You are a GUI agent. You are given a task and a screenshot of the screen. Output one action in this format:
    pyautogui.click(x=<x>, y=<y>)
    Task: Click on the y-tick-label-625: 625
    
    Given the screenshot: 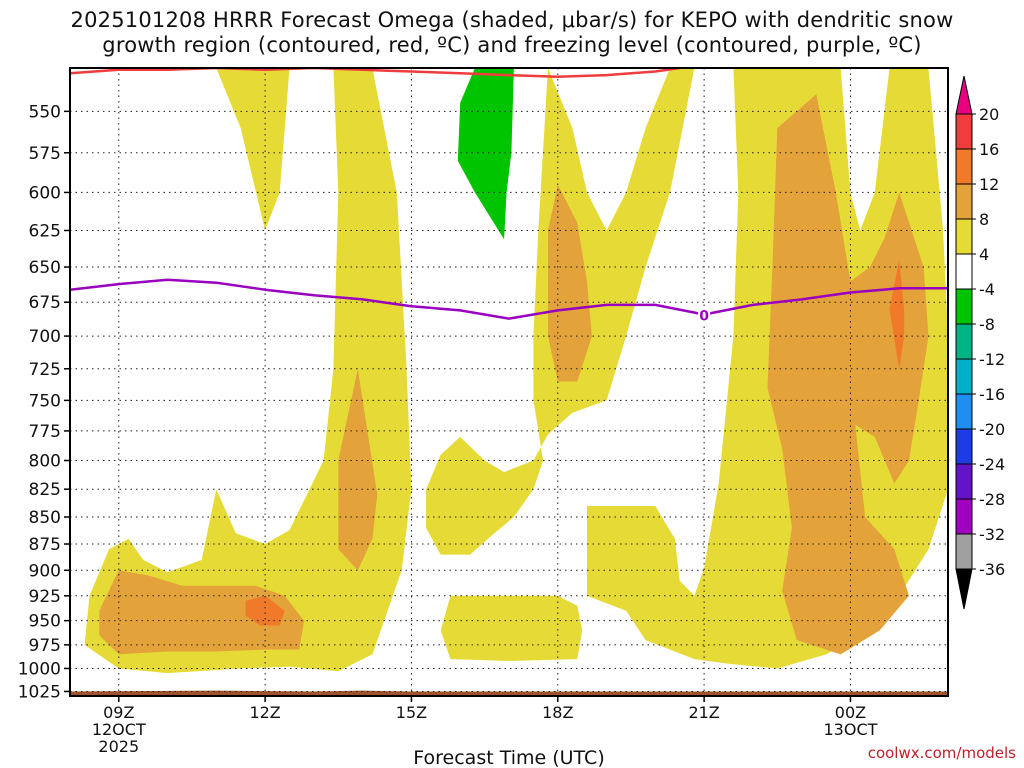 What is the action you would take?
    pyautogui.click(x=45, y=231)
    